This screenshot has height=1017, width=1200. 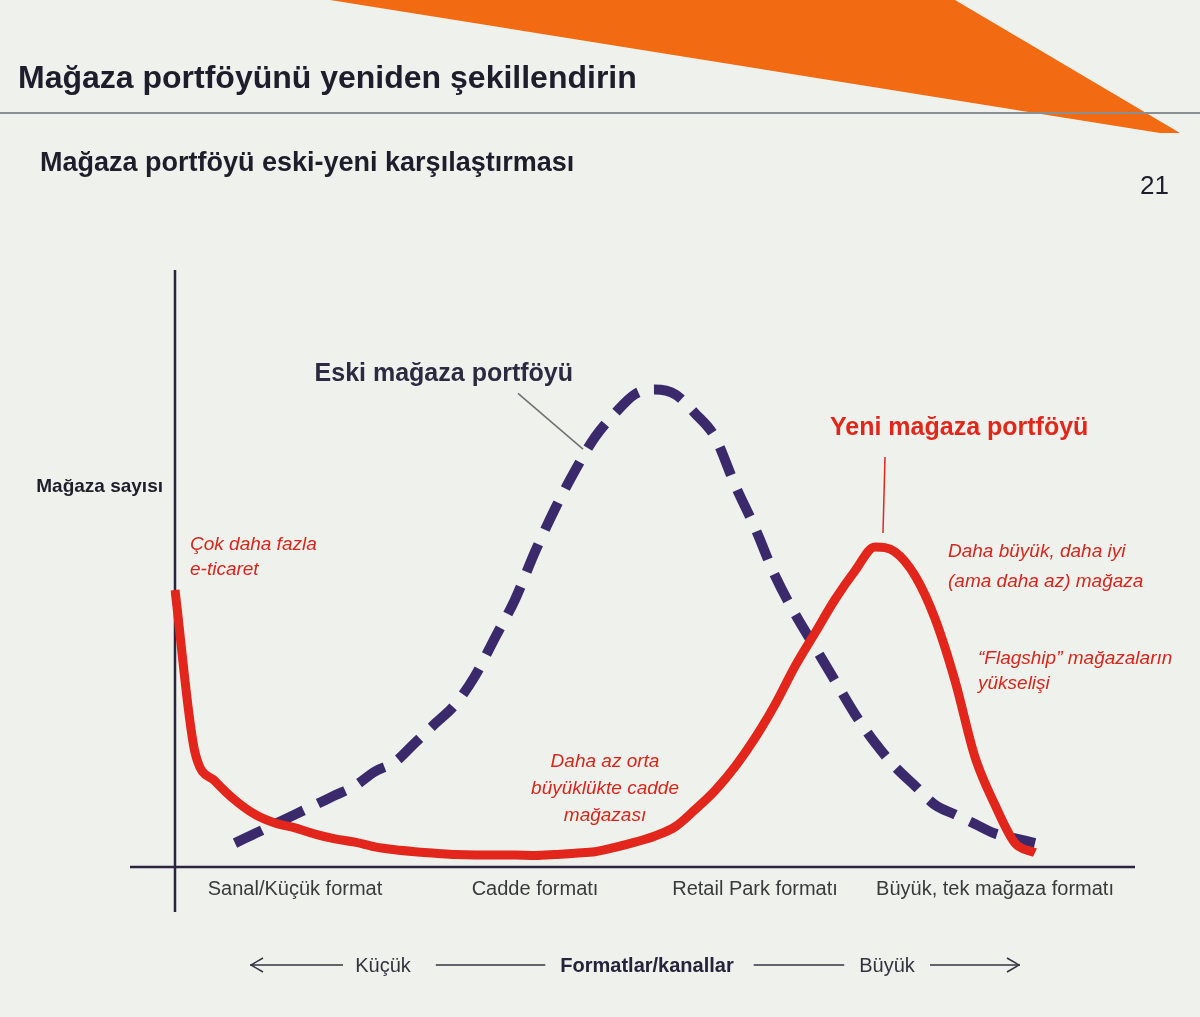 What do you see at coordinates (1046, 565) in the screenshot?
I see `annotation: Daha büyük, daha iyi (ama daha az) mağaza` at bounding box center [1046, 565].